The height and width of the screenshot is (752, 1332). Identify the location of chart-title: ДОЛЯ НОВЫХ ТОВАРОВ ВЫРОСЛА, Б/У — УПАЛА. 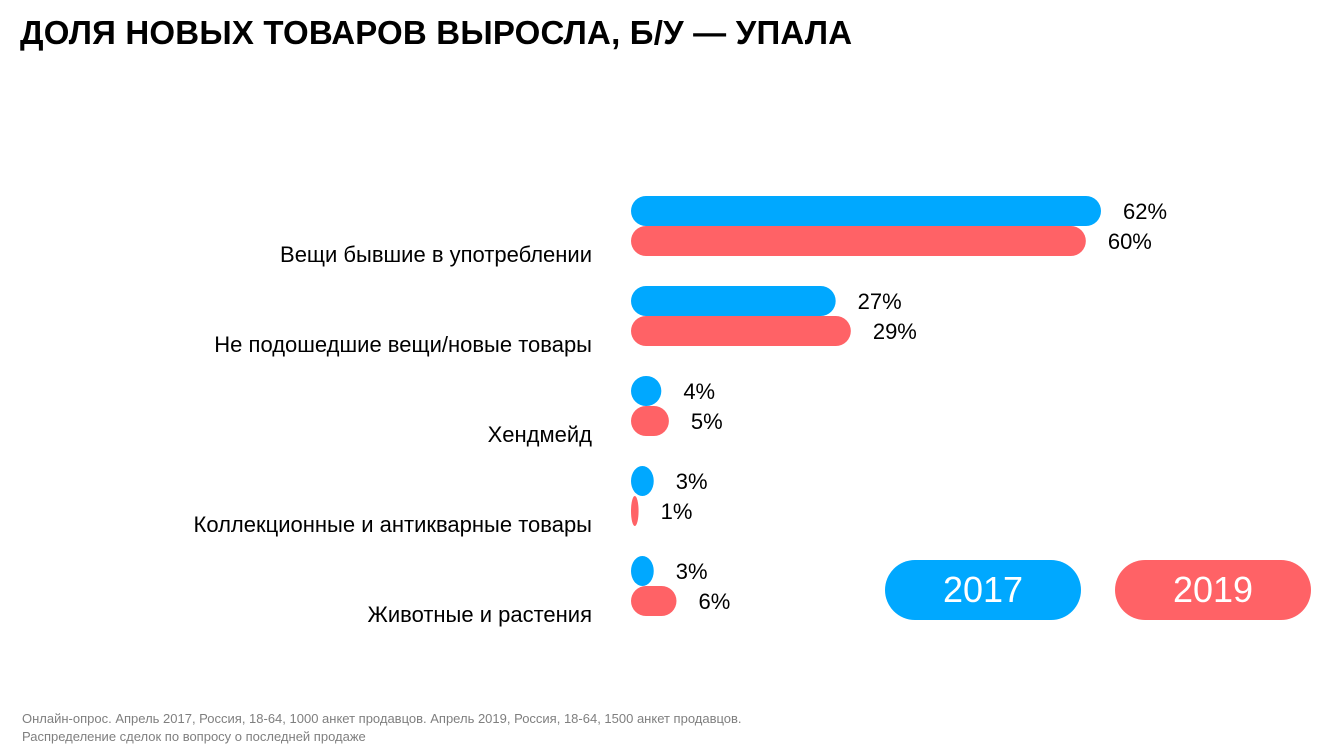
(436, 32).